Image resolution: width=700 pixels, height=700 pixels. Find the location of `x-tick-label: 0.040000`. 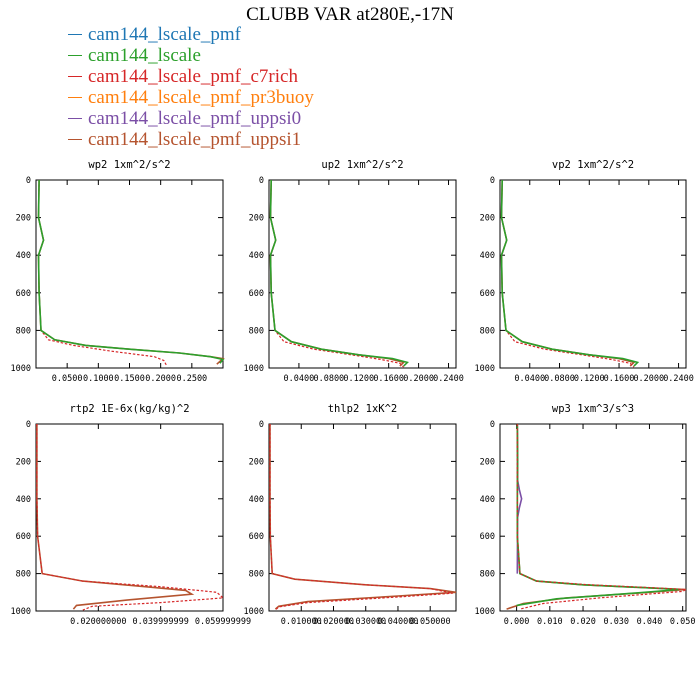

x-tick-label: 0.040000 is located at coordinates (397, 622).